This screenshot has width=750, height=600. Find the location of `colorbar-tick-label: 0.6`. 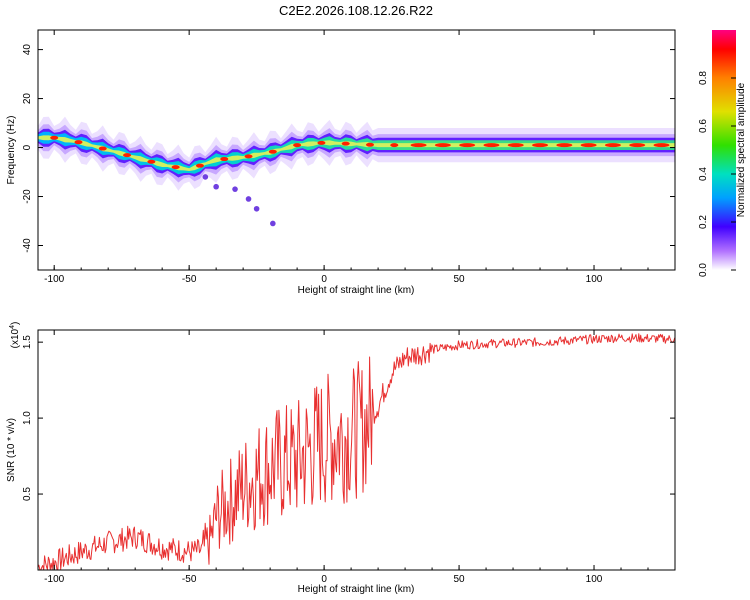

colorbar-tick-label: 0.6 is located at coordinates (703, 126).